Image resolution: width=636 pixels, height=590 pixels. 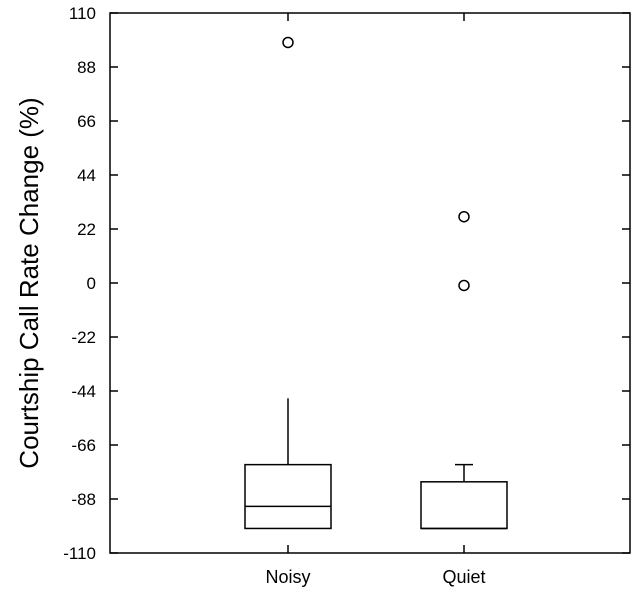 I want to click on y-tick-label: -22, so click(x=83, y=337).